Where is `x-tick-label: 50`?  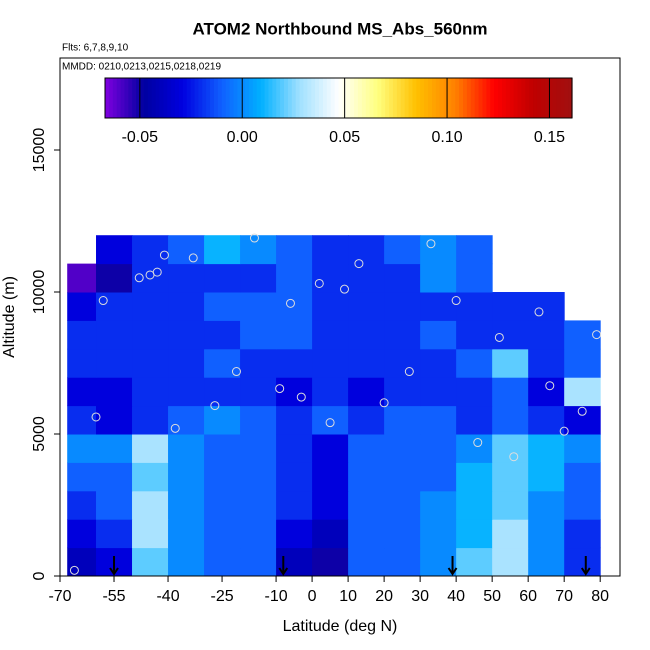
x-tick-label: 50 is located at coordinates (492, 596).